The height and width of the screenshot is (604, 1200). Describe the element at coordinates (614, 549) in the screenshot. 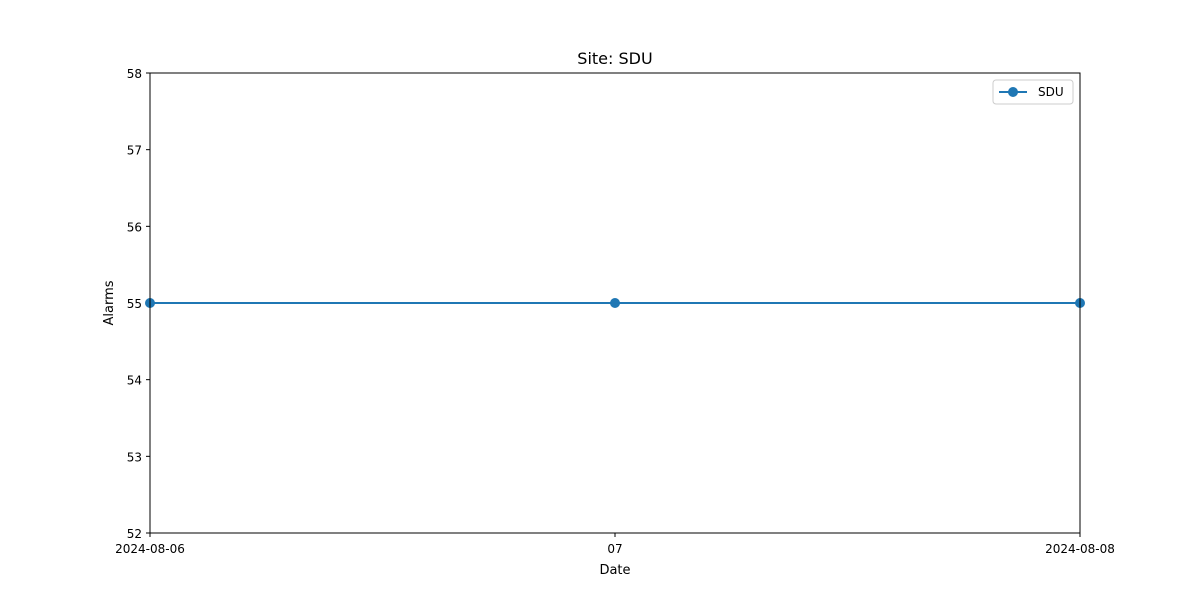

I see `x-tick-label: 07` at that location.